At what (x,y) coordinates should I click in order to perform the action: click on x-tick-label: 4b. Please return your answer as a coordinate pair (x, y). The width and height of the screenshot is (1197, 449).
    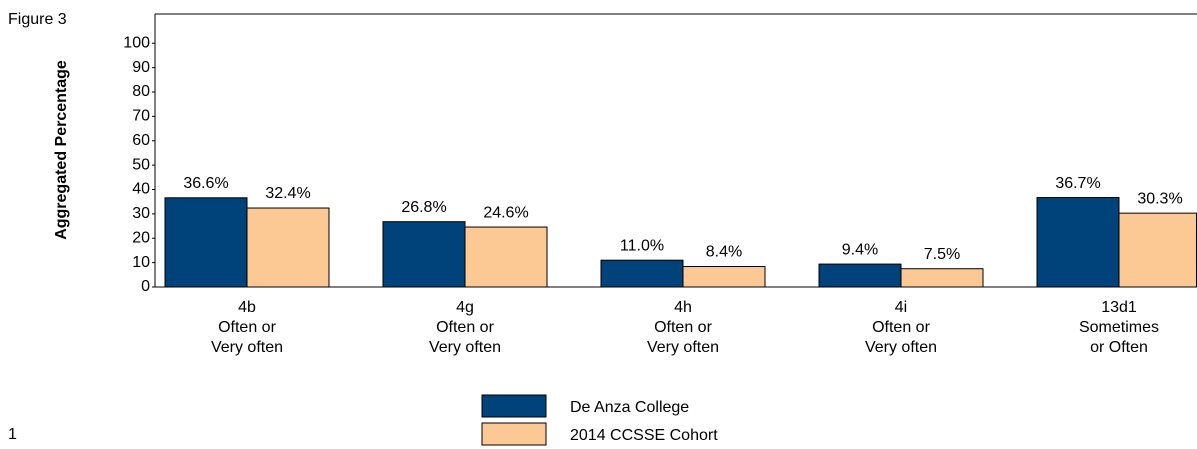
    Looking at the image, I should click on (247, 307).